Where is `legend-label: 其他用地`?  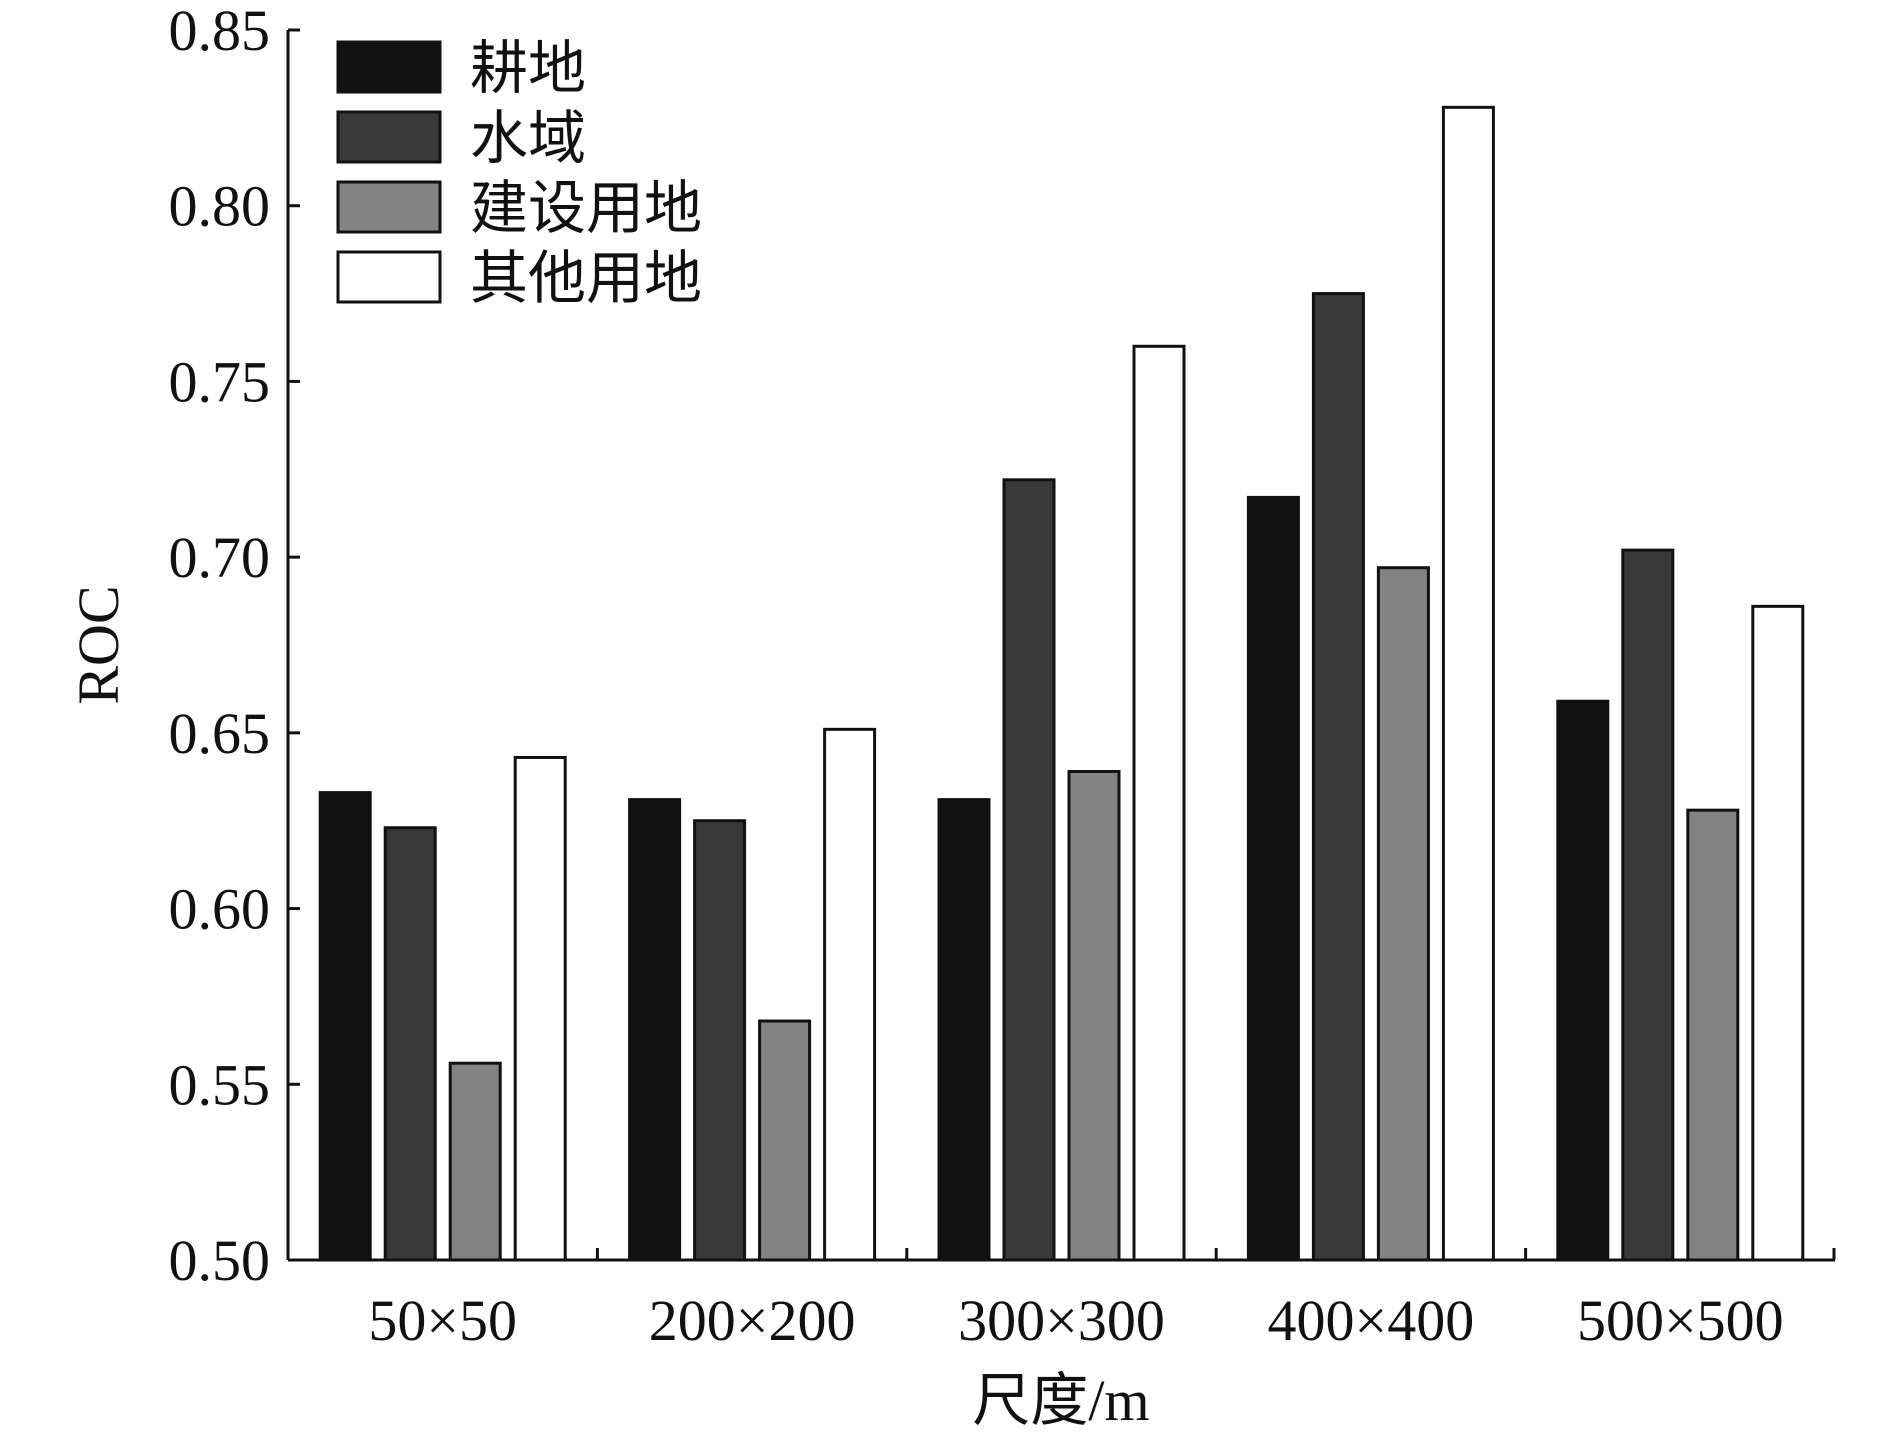
legend-label: 其他用地 is located at coordinates (586, 278).